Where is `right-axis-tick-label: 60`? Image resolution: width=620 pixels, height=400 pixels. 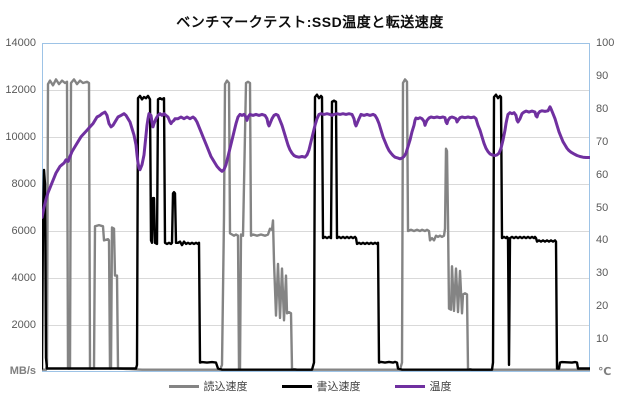 right-axis-tick-label: 60 is located at coordinates (602, 174).